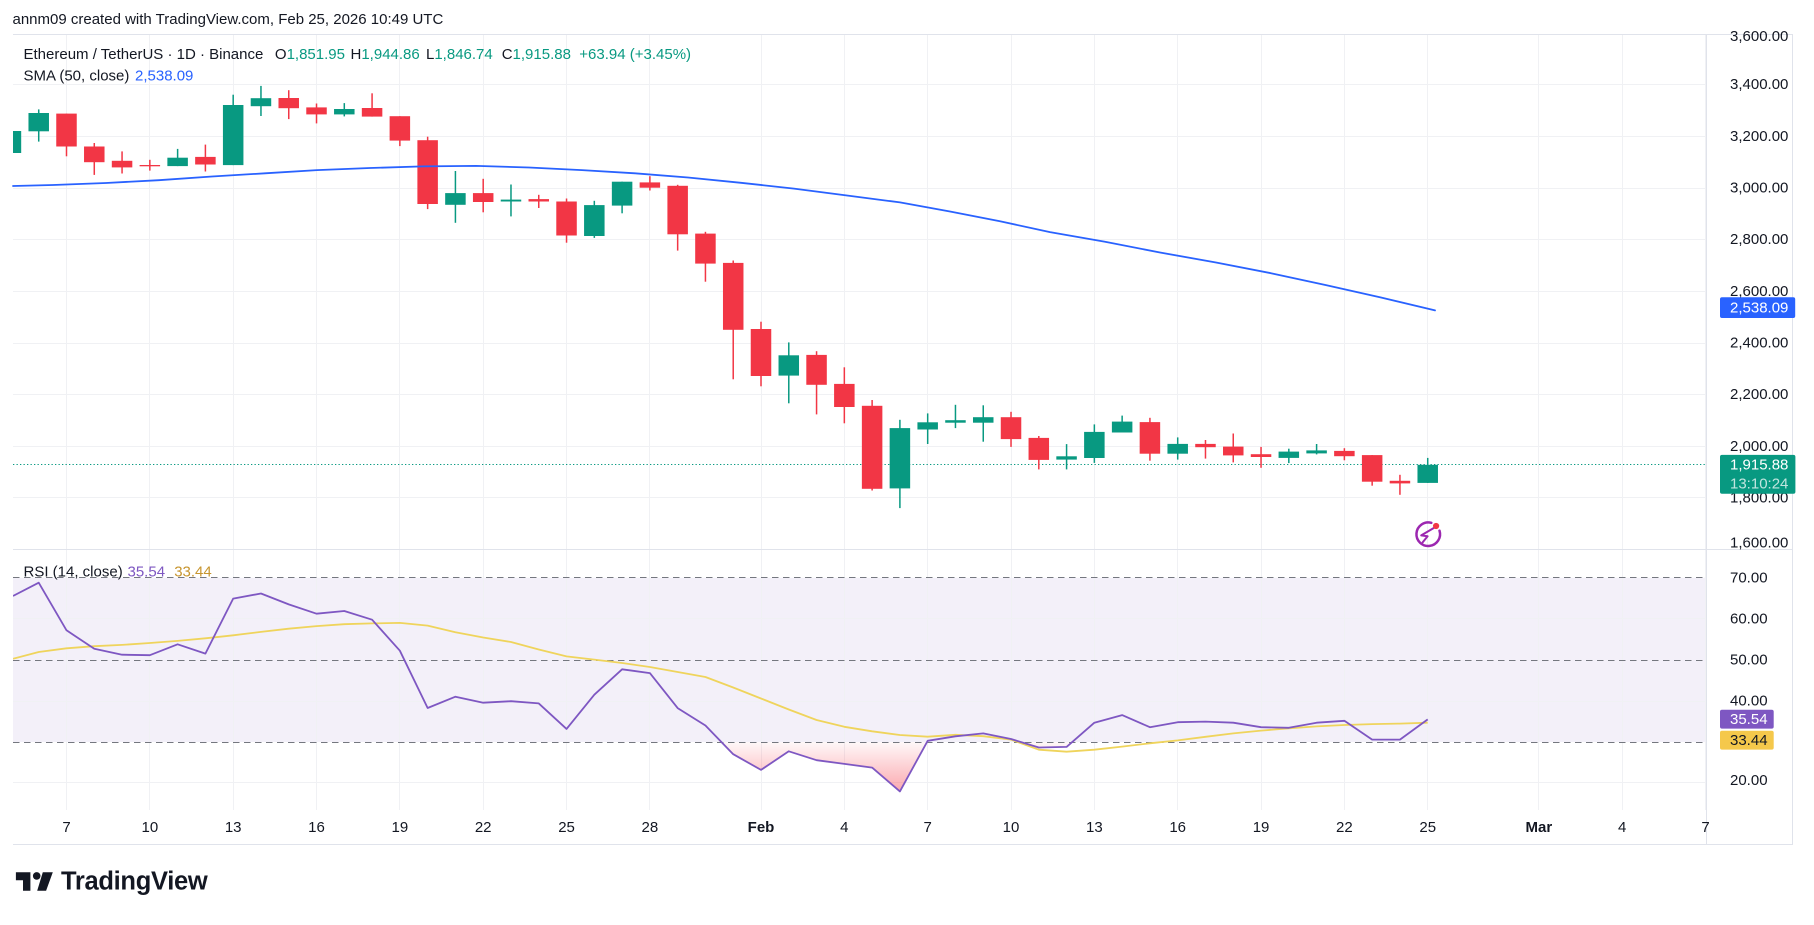  What do you see at coordinates (1759, 136) in the screenshot?
I see `svg-text: 3,200.00` at bounding box center [1759, 136].